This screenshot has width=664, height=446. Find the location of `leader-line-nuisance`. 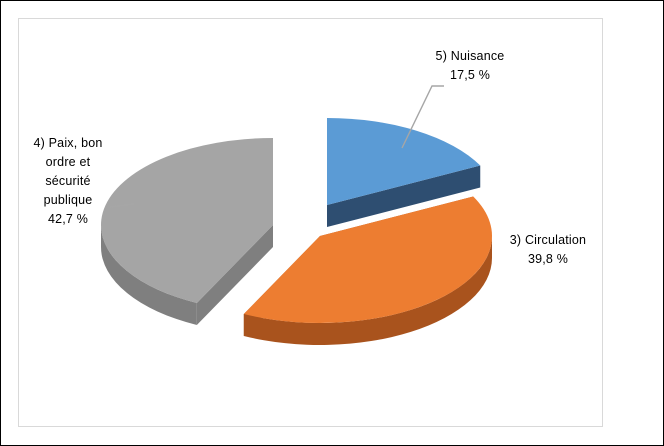

leader-line-nuisance is located at coordinates (422, 117).